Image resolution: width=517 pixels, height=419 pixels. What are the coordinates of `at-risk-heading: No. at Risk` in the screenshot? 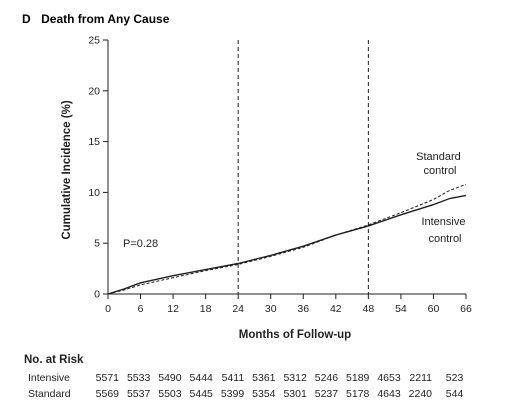 It's located at (54, 360).